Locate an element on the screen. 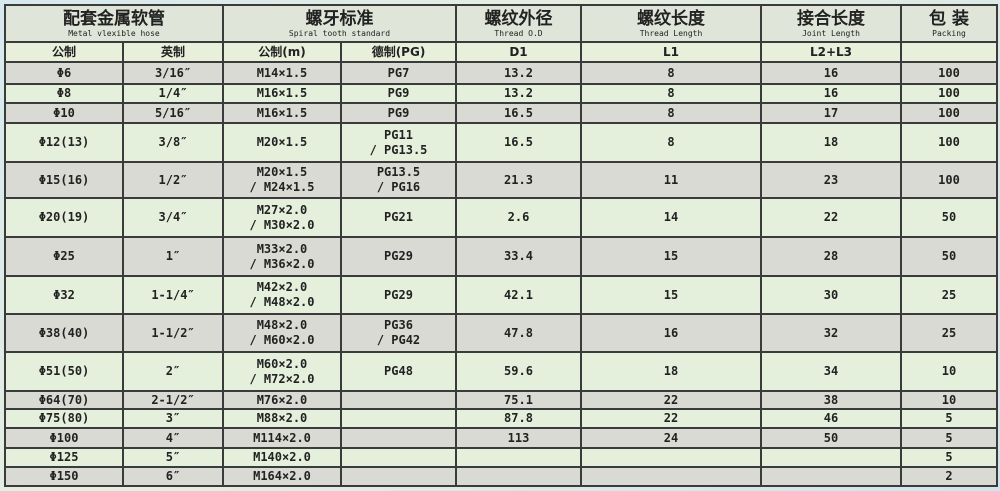 The image size is (1000, 491). table-cell: 1″ is located at coordinates (173, 256).